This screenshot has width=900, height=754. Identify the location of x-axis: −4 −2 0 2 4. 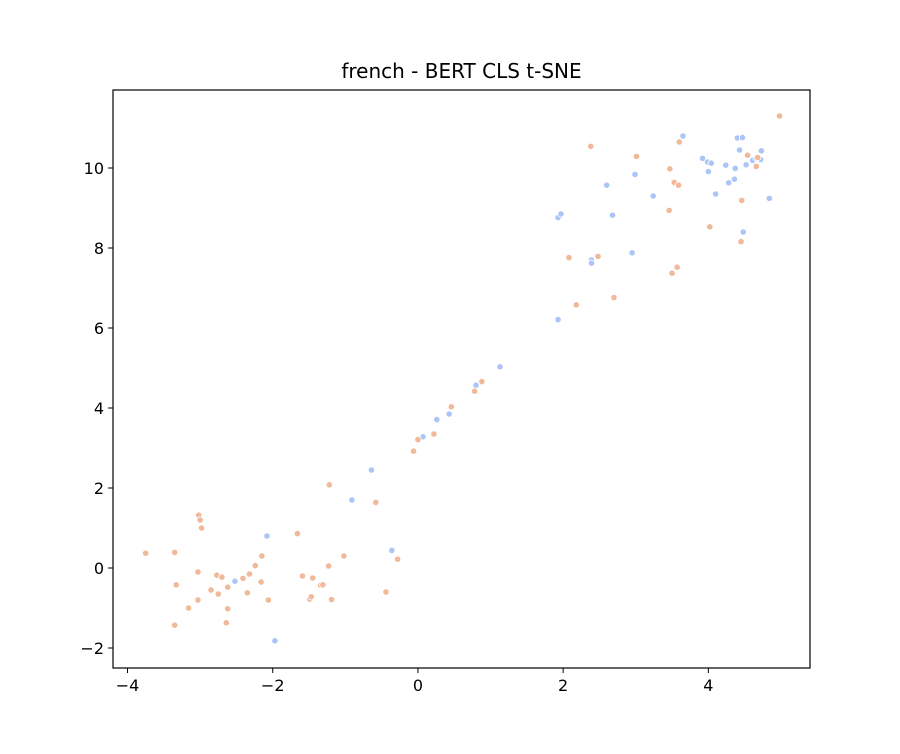
(414, 681).